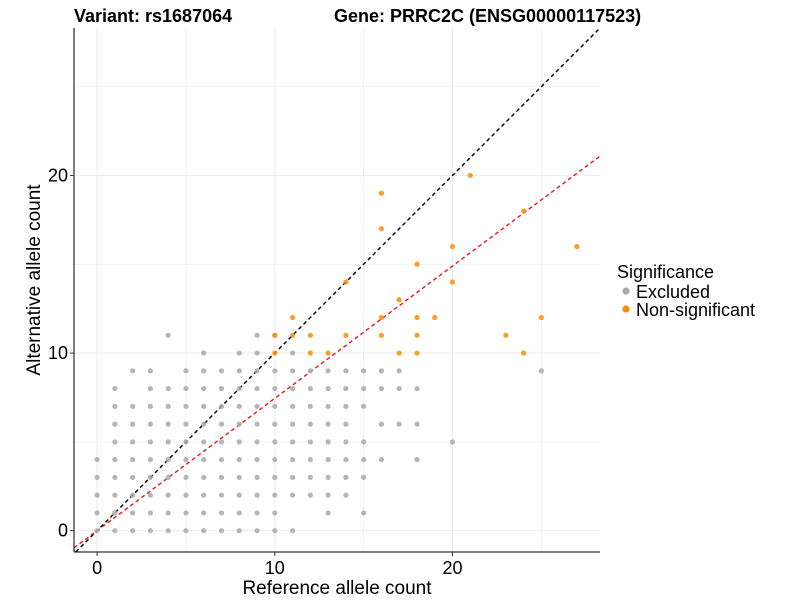  I want to click on y-axis-label: Alternative allele count, so click(34, 280).